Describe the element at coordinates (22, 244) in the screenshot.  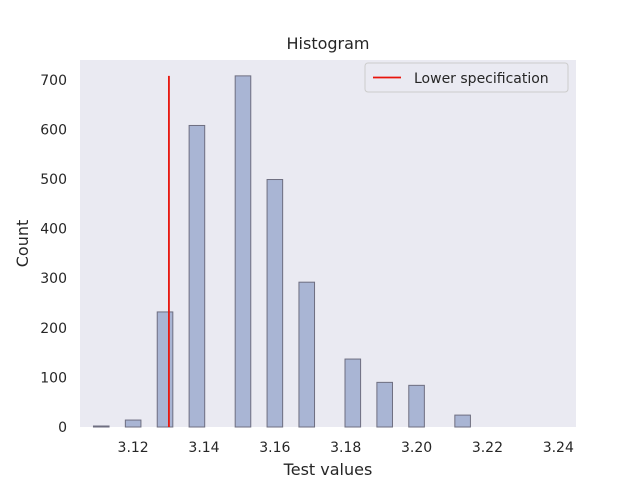
I see `y-axis-label: Count` at that location.